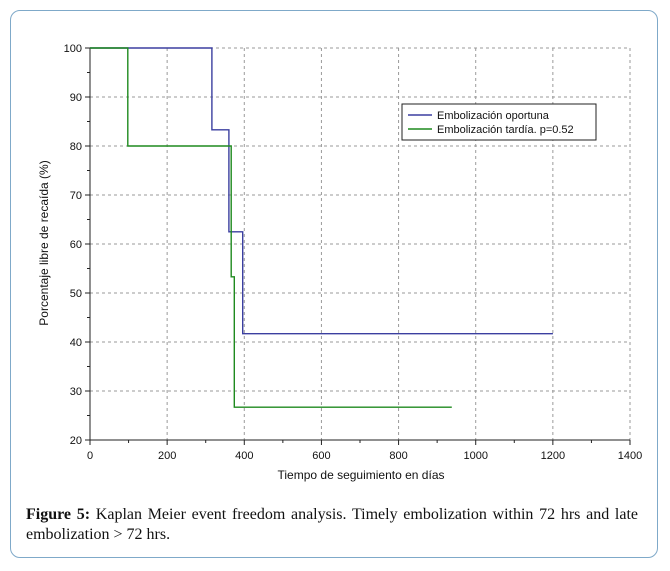  Describe the element at coordinates (58, 514) in the screenshot. I see `caption-label: Figure 5:` at that location.